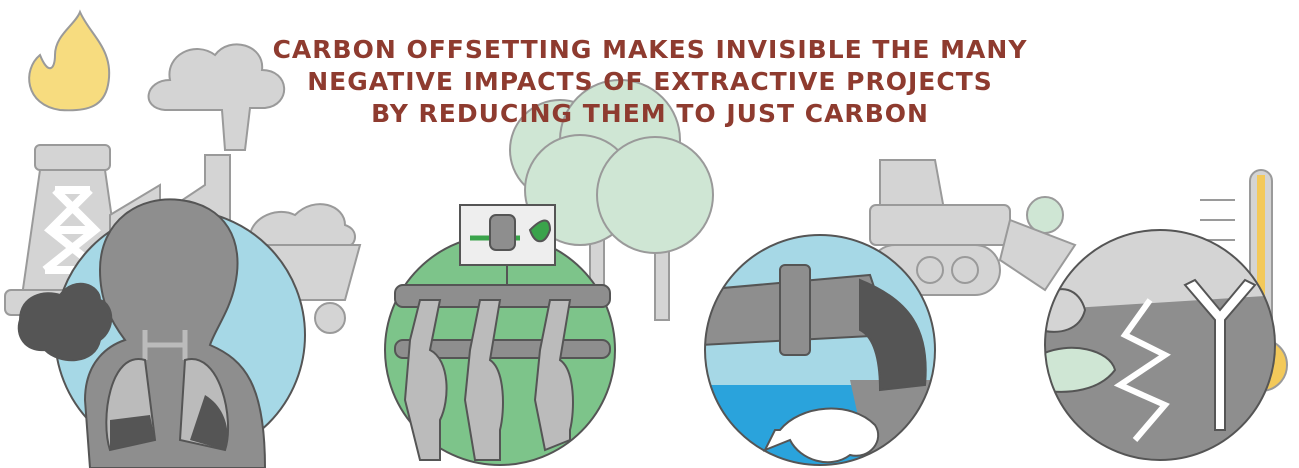 The width and height of the screenshot is (1299, 468). I want to click on health-impact-icon, so click(161, 333).